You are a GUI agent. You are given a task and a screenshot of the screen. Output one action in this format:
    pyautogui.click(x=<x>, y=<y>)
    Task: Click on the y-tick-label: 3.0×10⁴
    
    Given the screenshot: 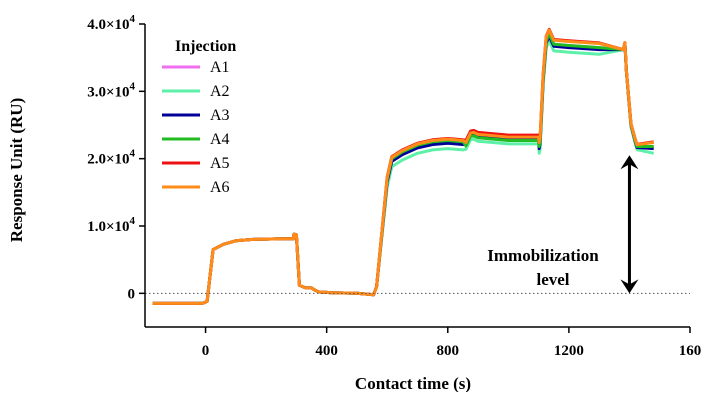 What is the action you would take?
    pyautogui.click(x=111, y=90)
    